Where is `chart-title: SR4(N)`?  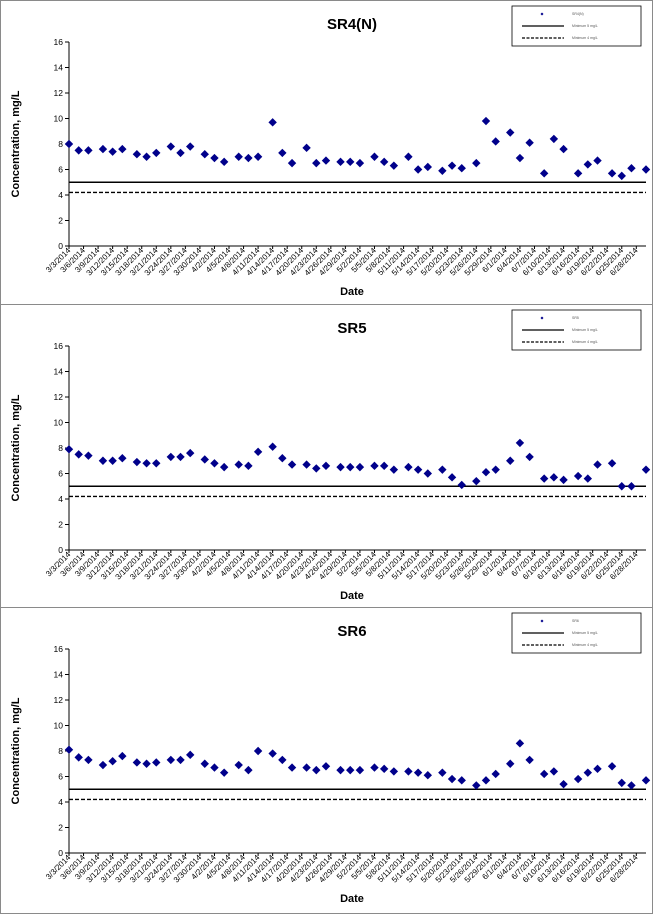 chart-title: SR4(N) is located at coordinates (352, 24).